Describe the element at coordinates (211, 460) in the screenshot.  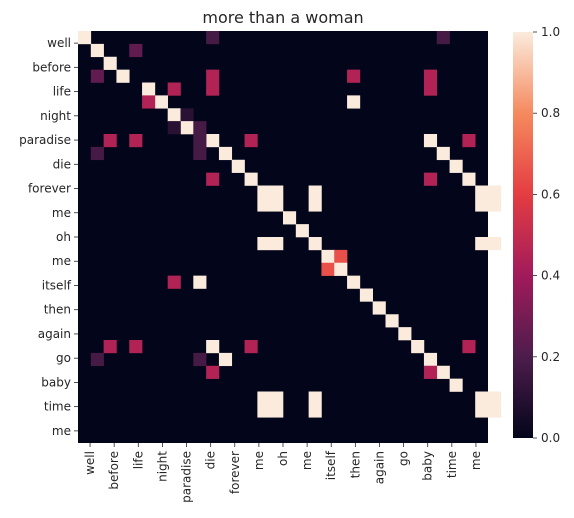
I see `col-label: die` at that location.